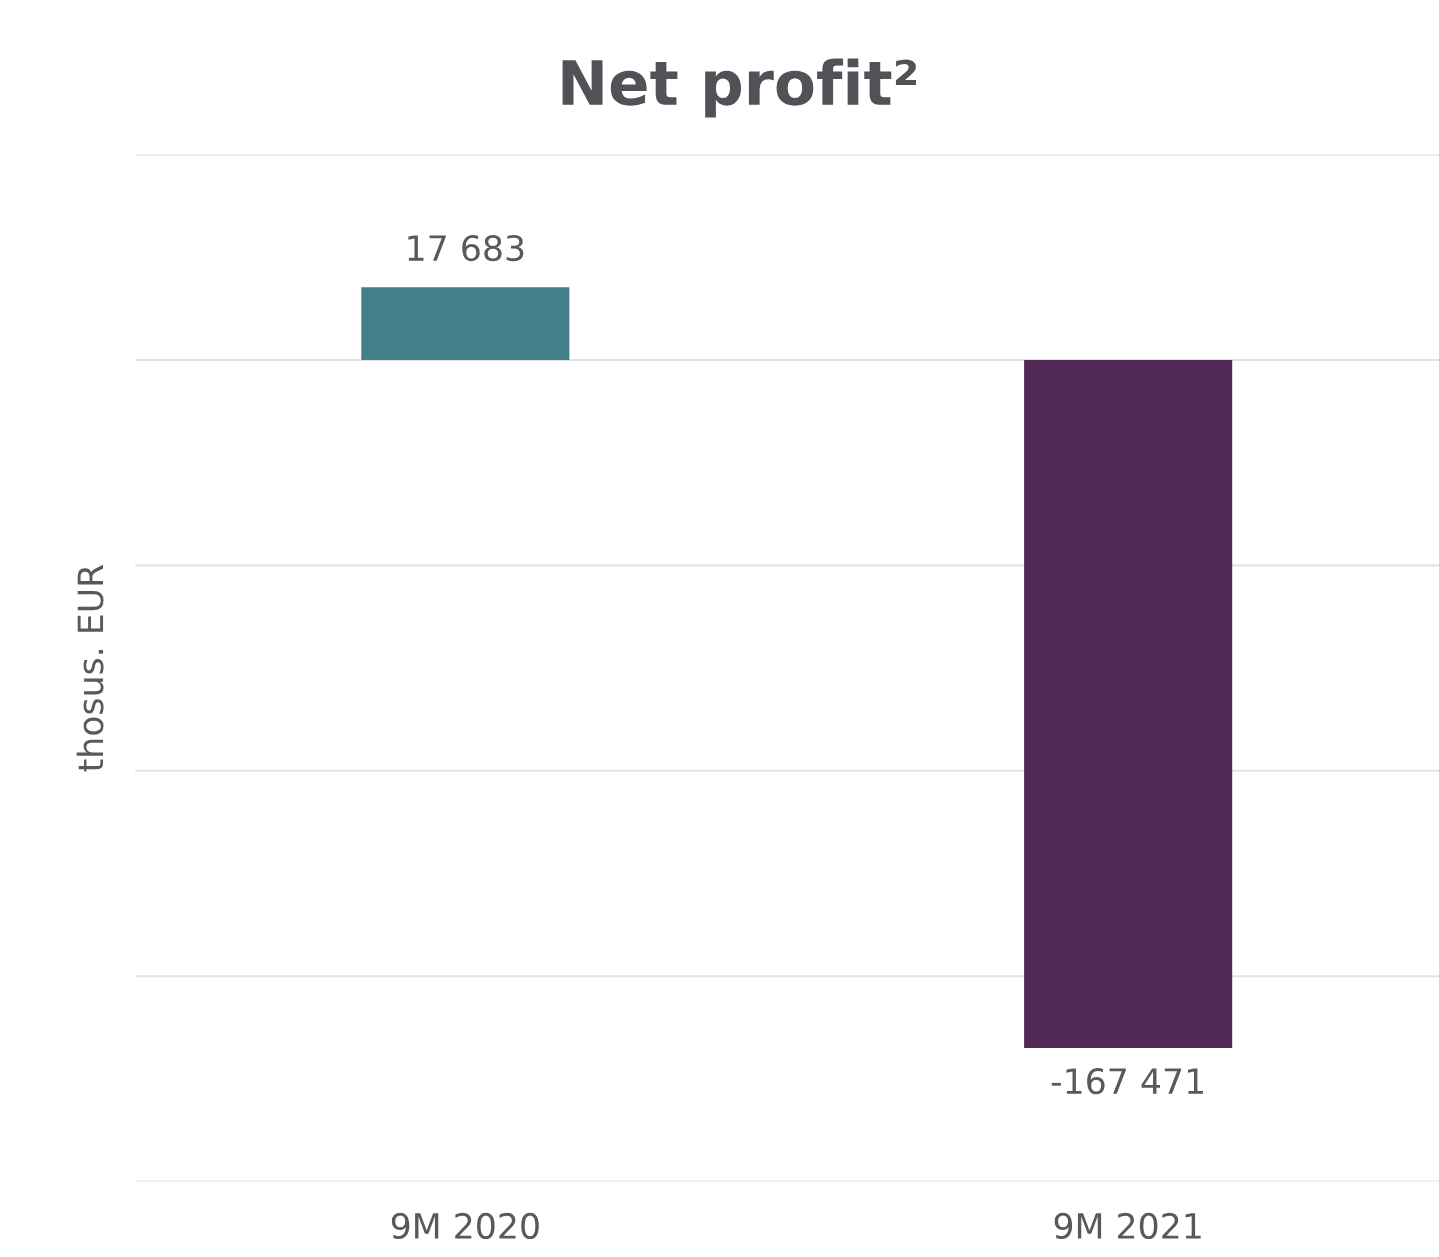 The width and height of the screenshot is (1439, 1257). Describe the element at coordinates (1127, 1081) in the screenshot. I see `data-label: -167 471` at that location.